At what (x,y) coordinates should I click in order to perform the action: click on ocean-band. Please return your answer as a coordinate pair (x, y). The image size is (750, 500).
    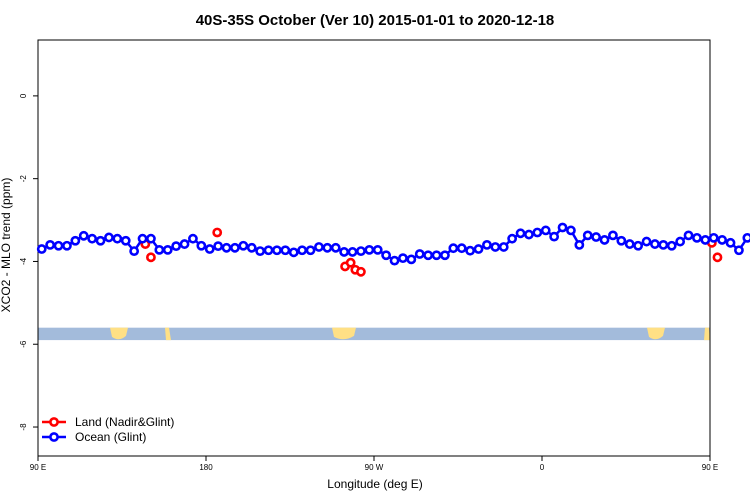
    Looking at the image, I should click on (374, 334).